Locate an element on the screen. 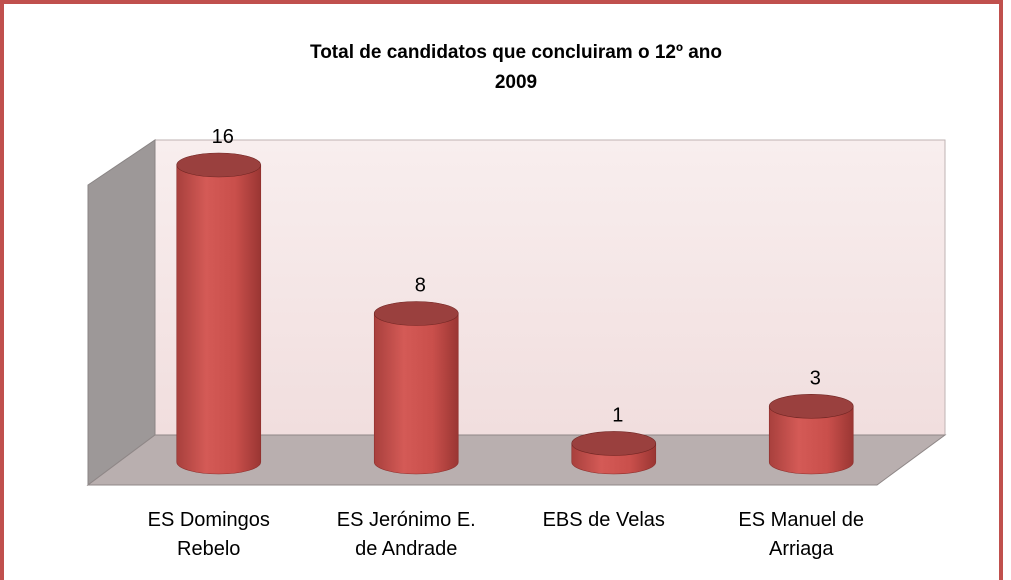 This screenshot has height=580, width=1011. x-tick-label: ES Domingos Rebelo is located at coordinates (208, 534).